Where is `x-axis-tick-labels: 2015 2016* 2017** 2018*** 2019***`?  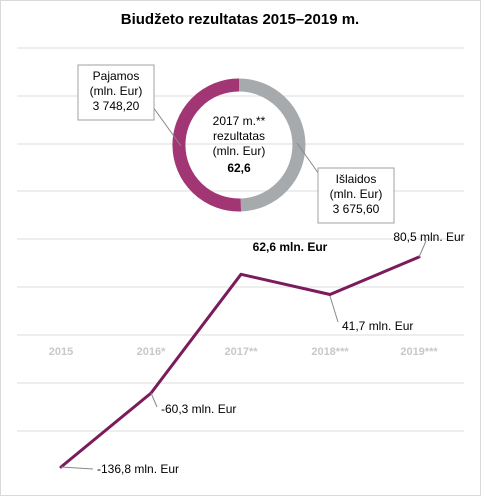
x-axis-tick-labels: 2015 2016* 2017** 2018*** 2019*** is located at coordinates (244, 352).